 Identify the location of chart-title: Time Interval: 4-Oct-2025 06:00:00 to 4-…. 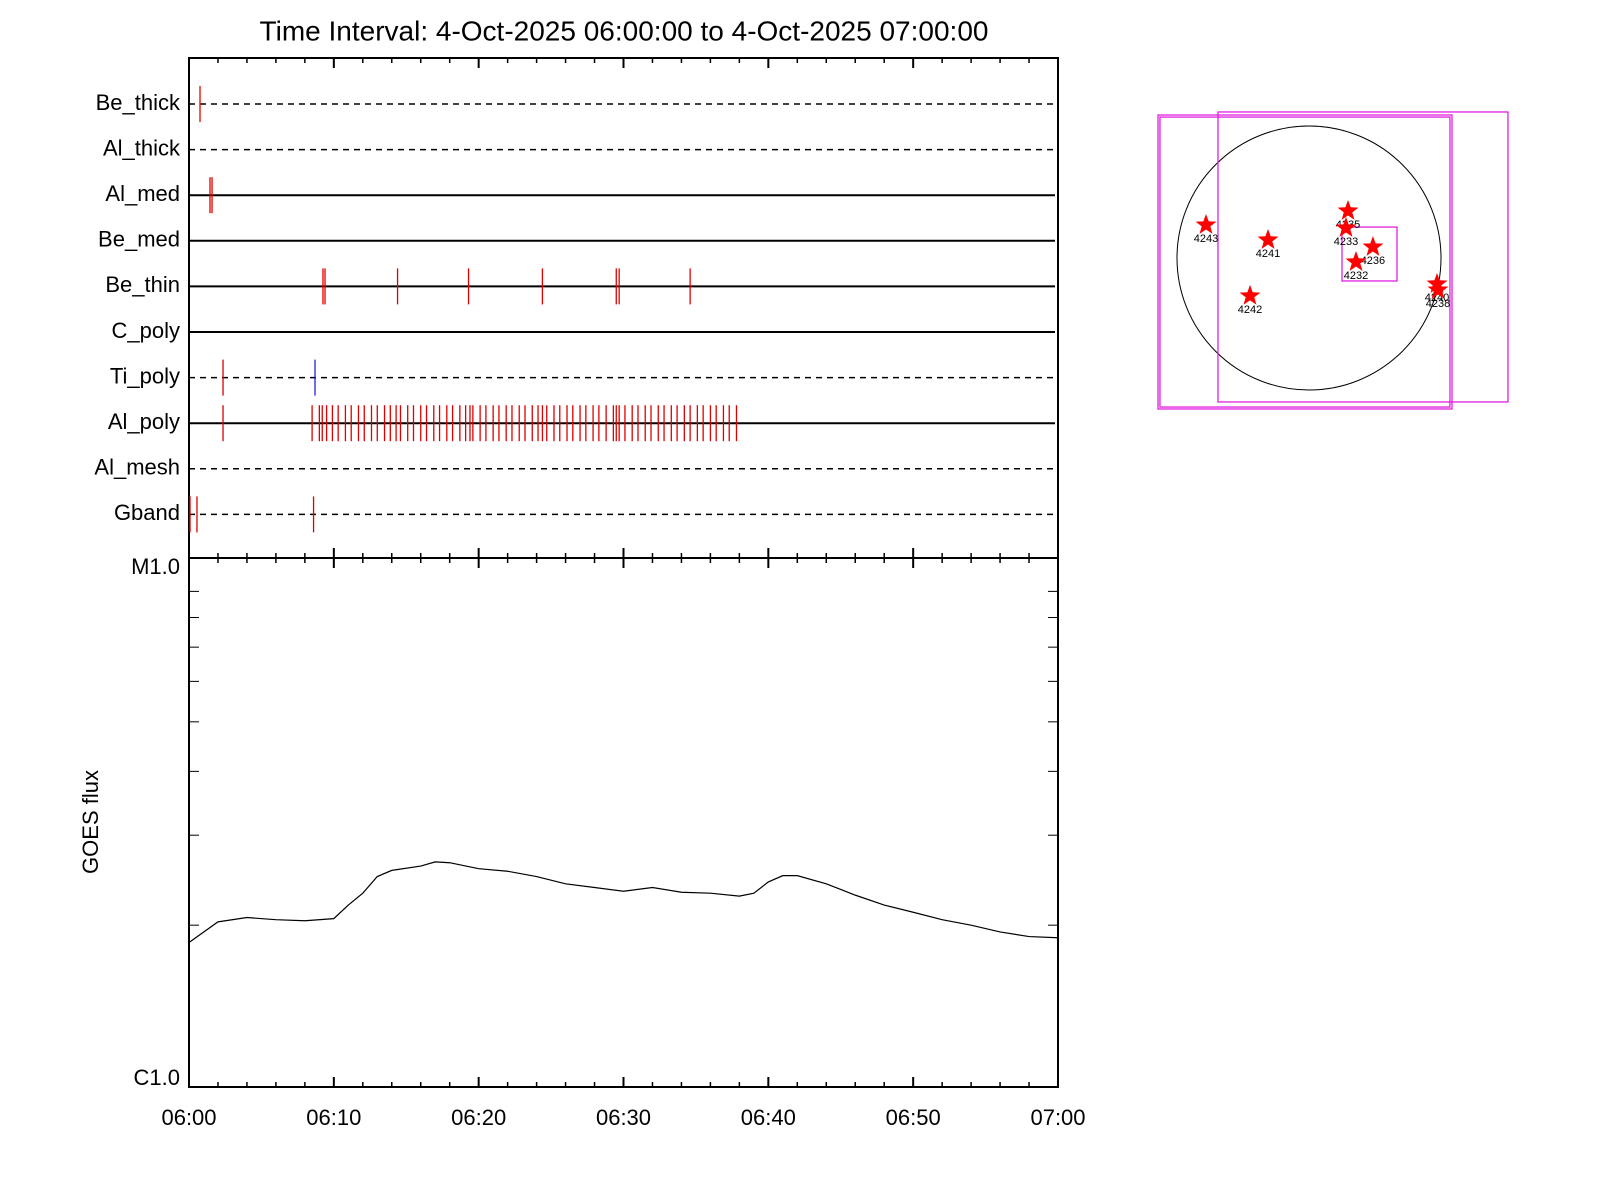
(624, 30).